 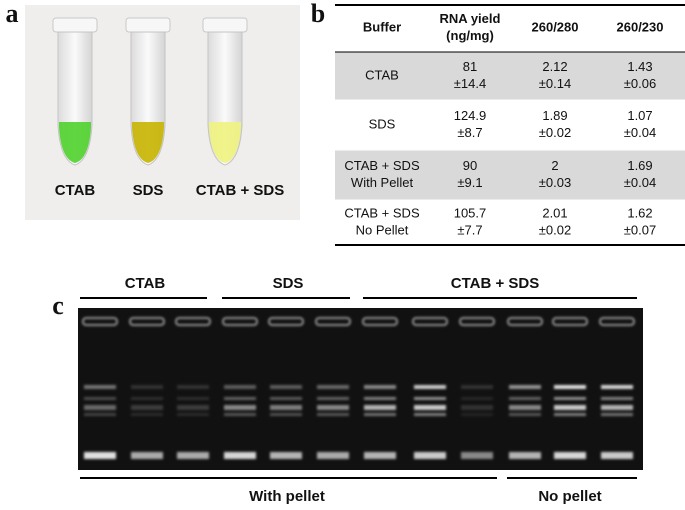 I want to click on tube-label: SDS, so click(x=148, y=190).